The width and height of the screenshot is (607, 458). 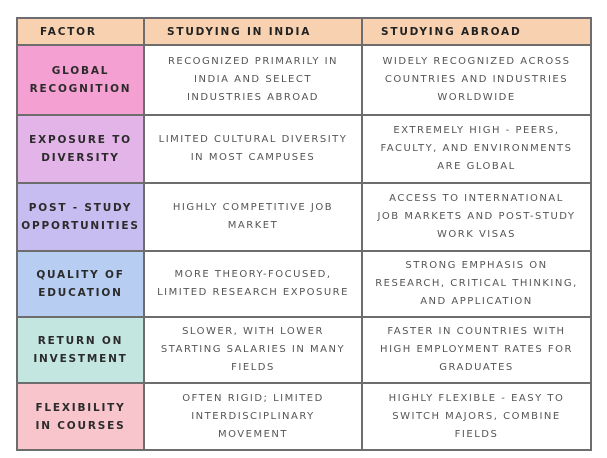 I want to click on cell-line: RESEARCH, CRITICAL THINKING,, so click(x=476, y=283).